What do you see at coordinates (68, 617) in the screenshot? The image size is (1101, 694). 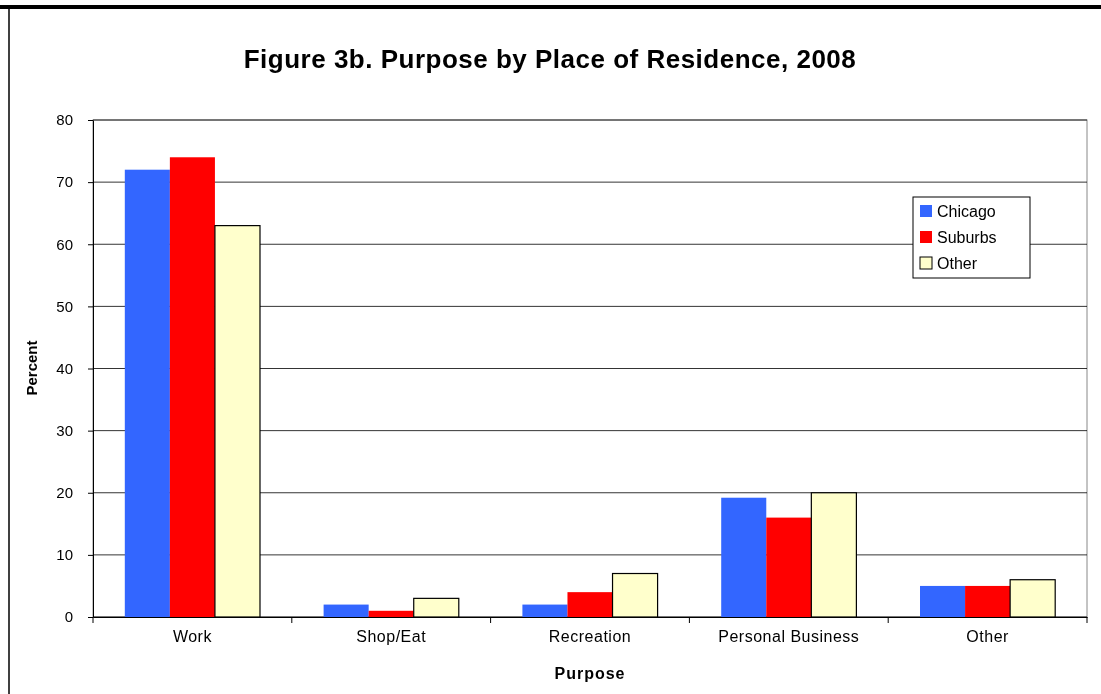 I see `y-tick-label: 0` at bounding box center [68, 617].